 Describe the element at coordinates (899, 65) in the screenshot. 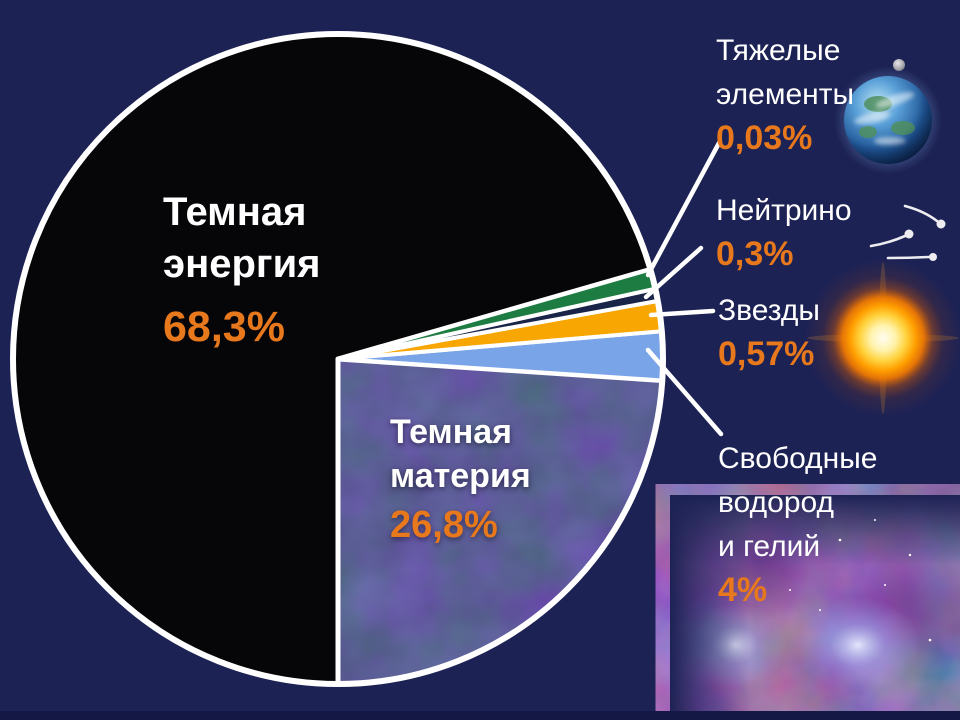

I see `moon-image` at that location.